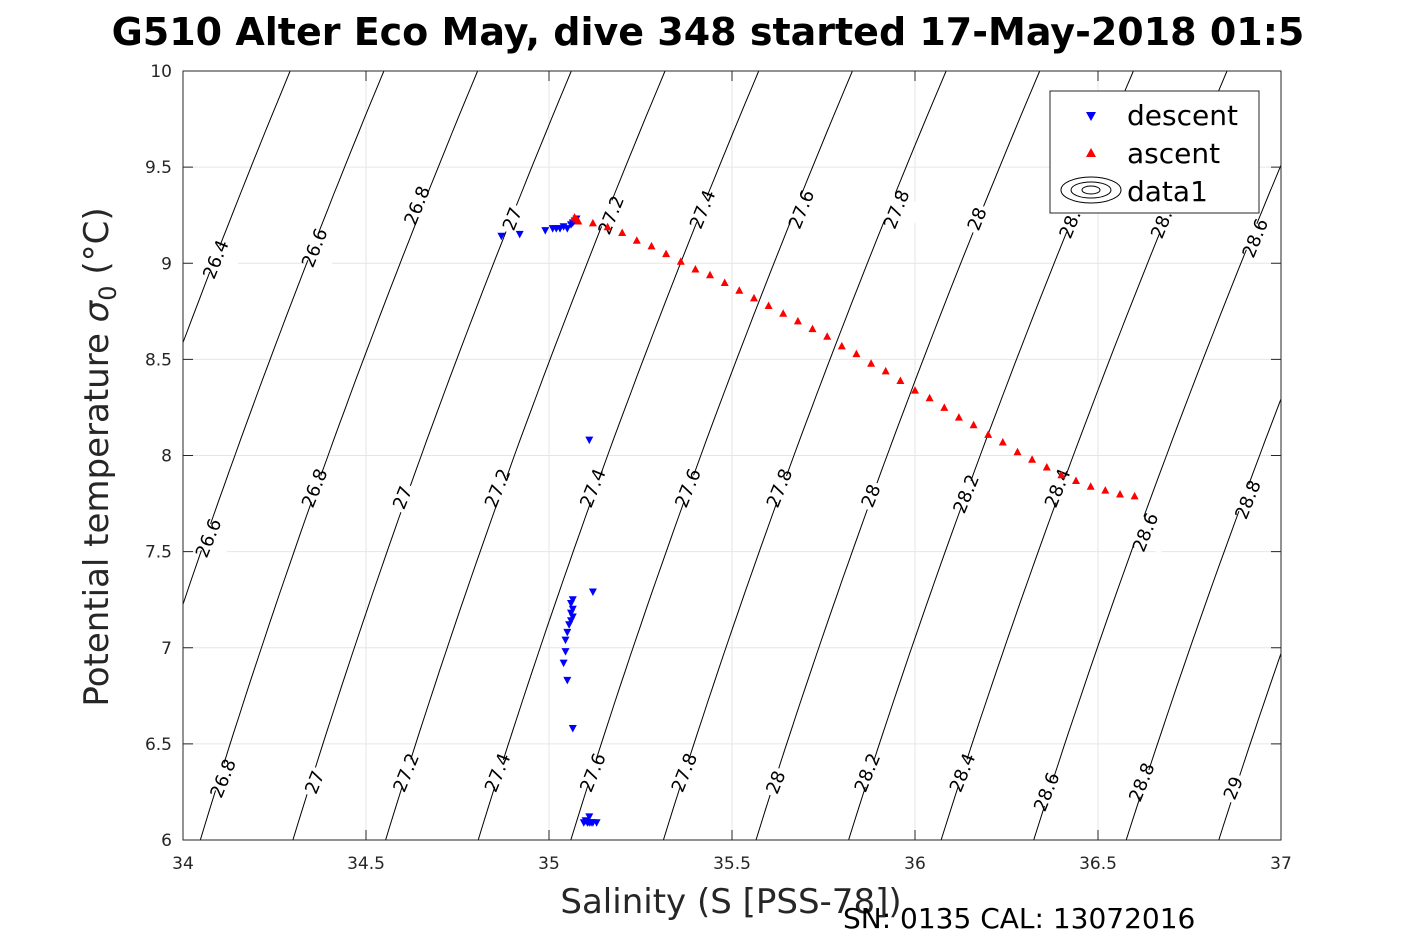 The image size is (1417, 945). Describe the element at coordinates (732, 864) in the screenshot. I see `x-tick-label: 35.5` at that location.